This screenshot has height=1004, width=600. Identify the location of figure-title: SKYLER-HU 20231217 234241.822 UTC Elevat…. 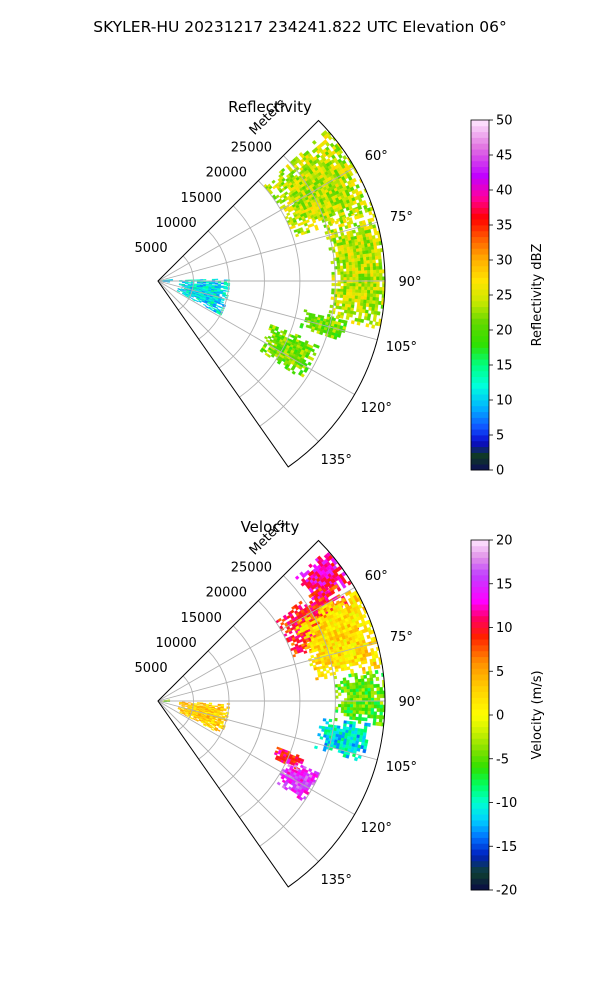
(300, 27).